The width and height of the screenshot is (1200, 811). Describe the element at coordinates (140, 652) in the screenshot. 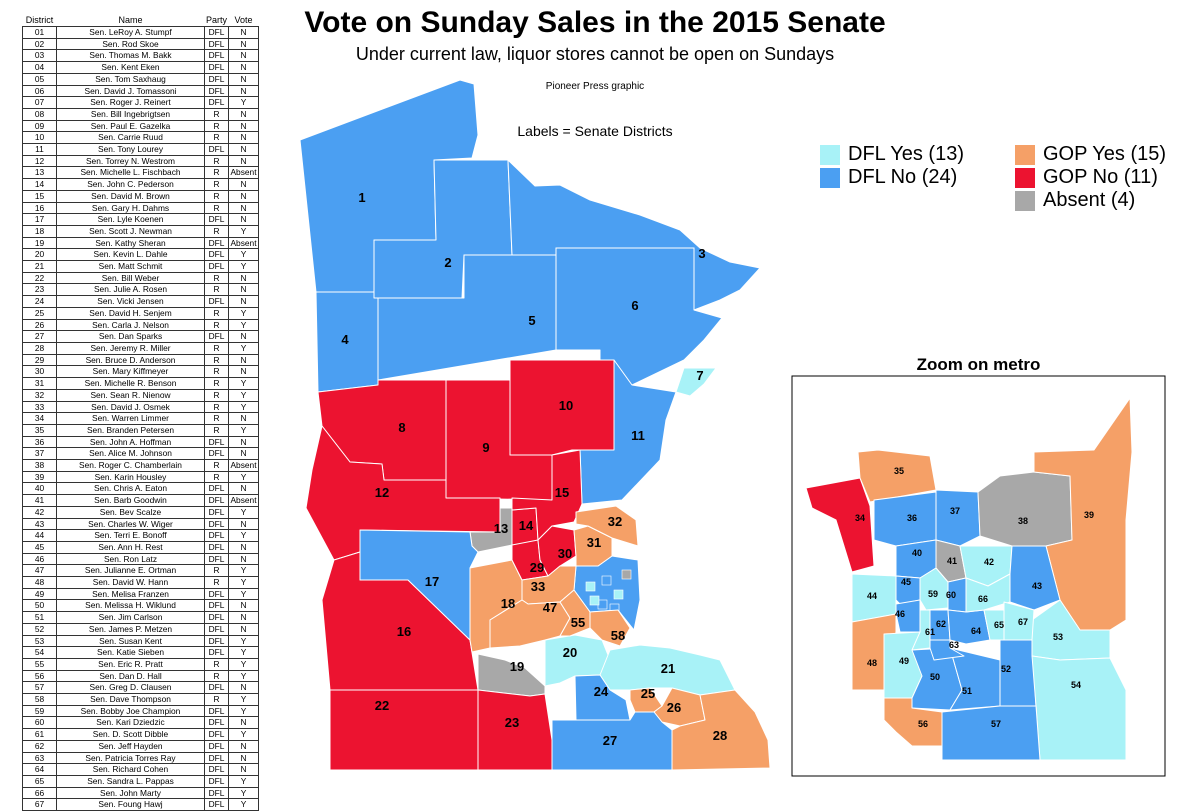

I see `table-row: 54 Sen. Katie Sieben DFL Y` at that location.